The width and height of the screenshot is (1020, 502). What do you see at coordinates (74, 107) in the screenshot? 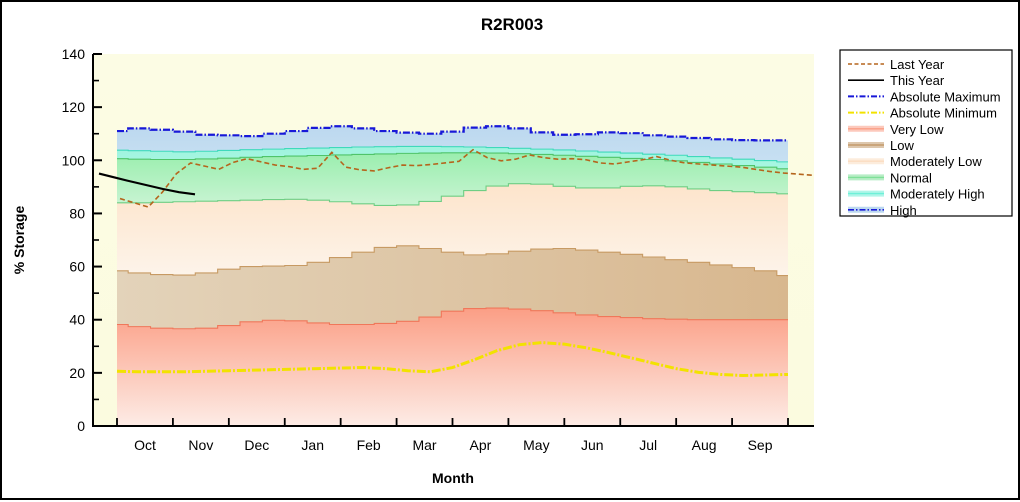
I see `y-tick-label: 120` at bounding box center [74, 107].